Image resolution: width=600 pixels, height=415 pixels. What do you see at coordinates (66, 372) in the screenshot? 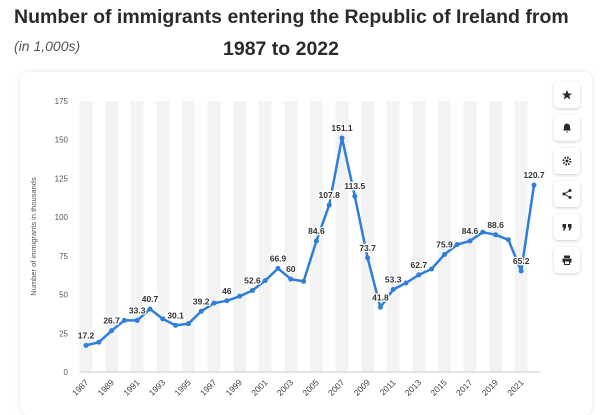
I see `y-tick-label: 0` at bounding box center [66, 372].